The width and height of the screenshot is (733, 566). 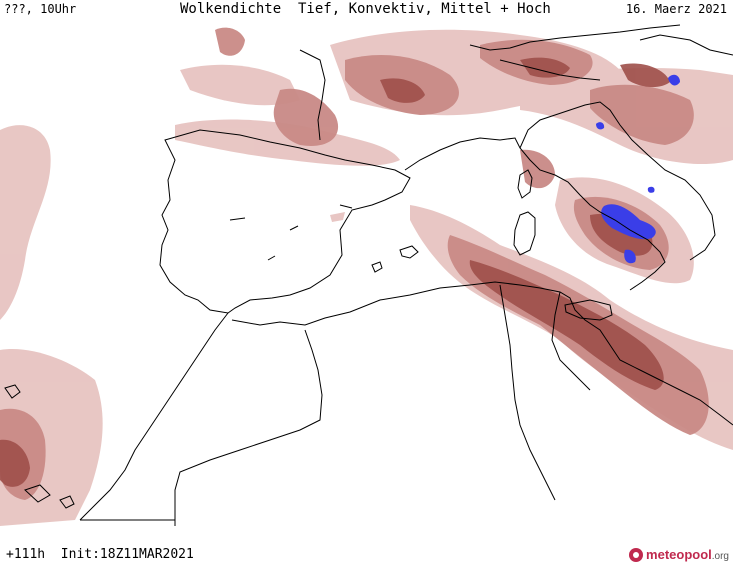 I want to click on forecast-time-label: ???, 10Uhr, so click(x=40, y=9).